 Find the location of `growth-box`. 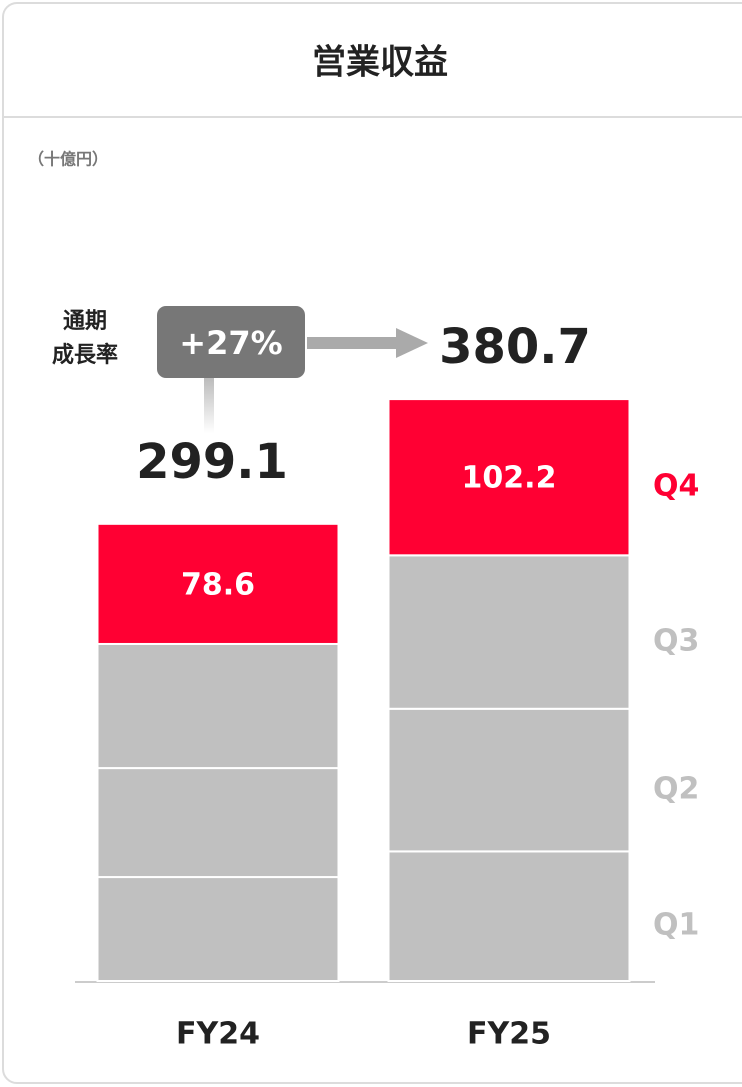

growth-box is located at coordinates (231, 342).